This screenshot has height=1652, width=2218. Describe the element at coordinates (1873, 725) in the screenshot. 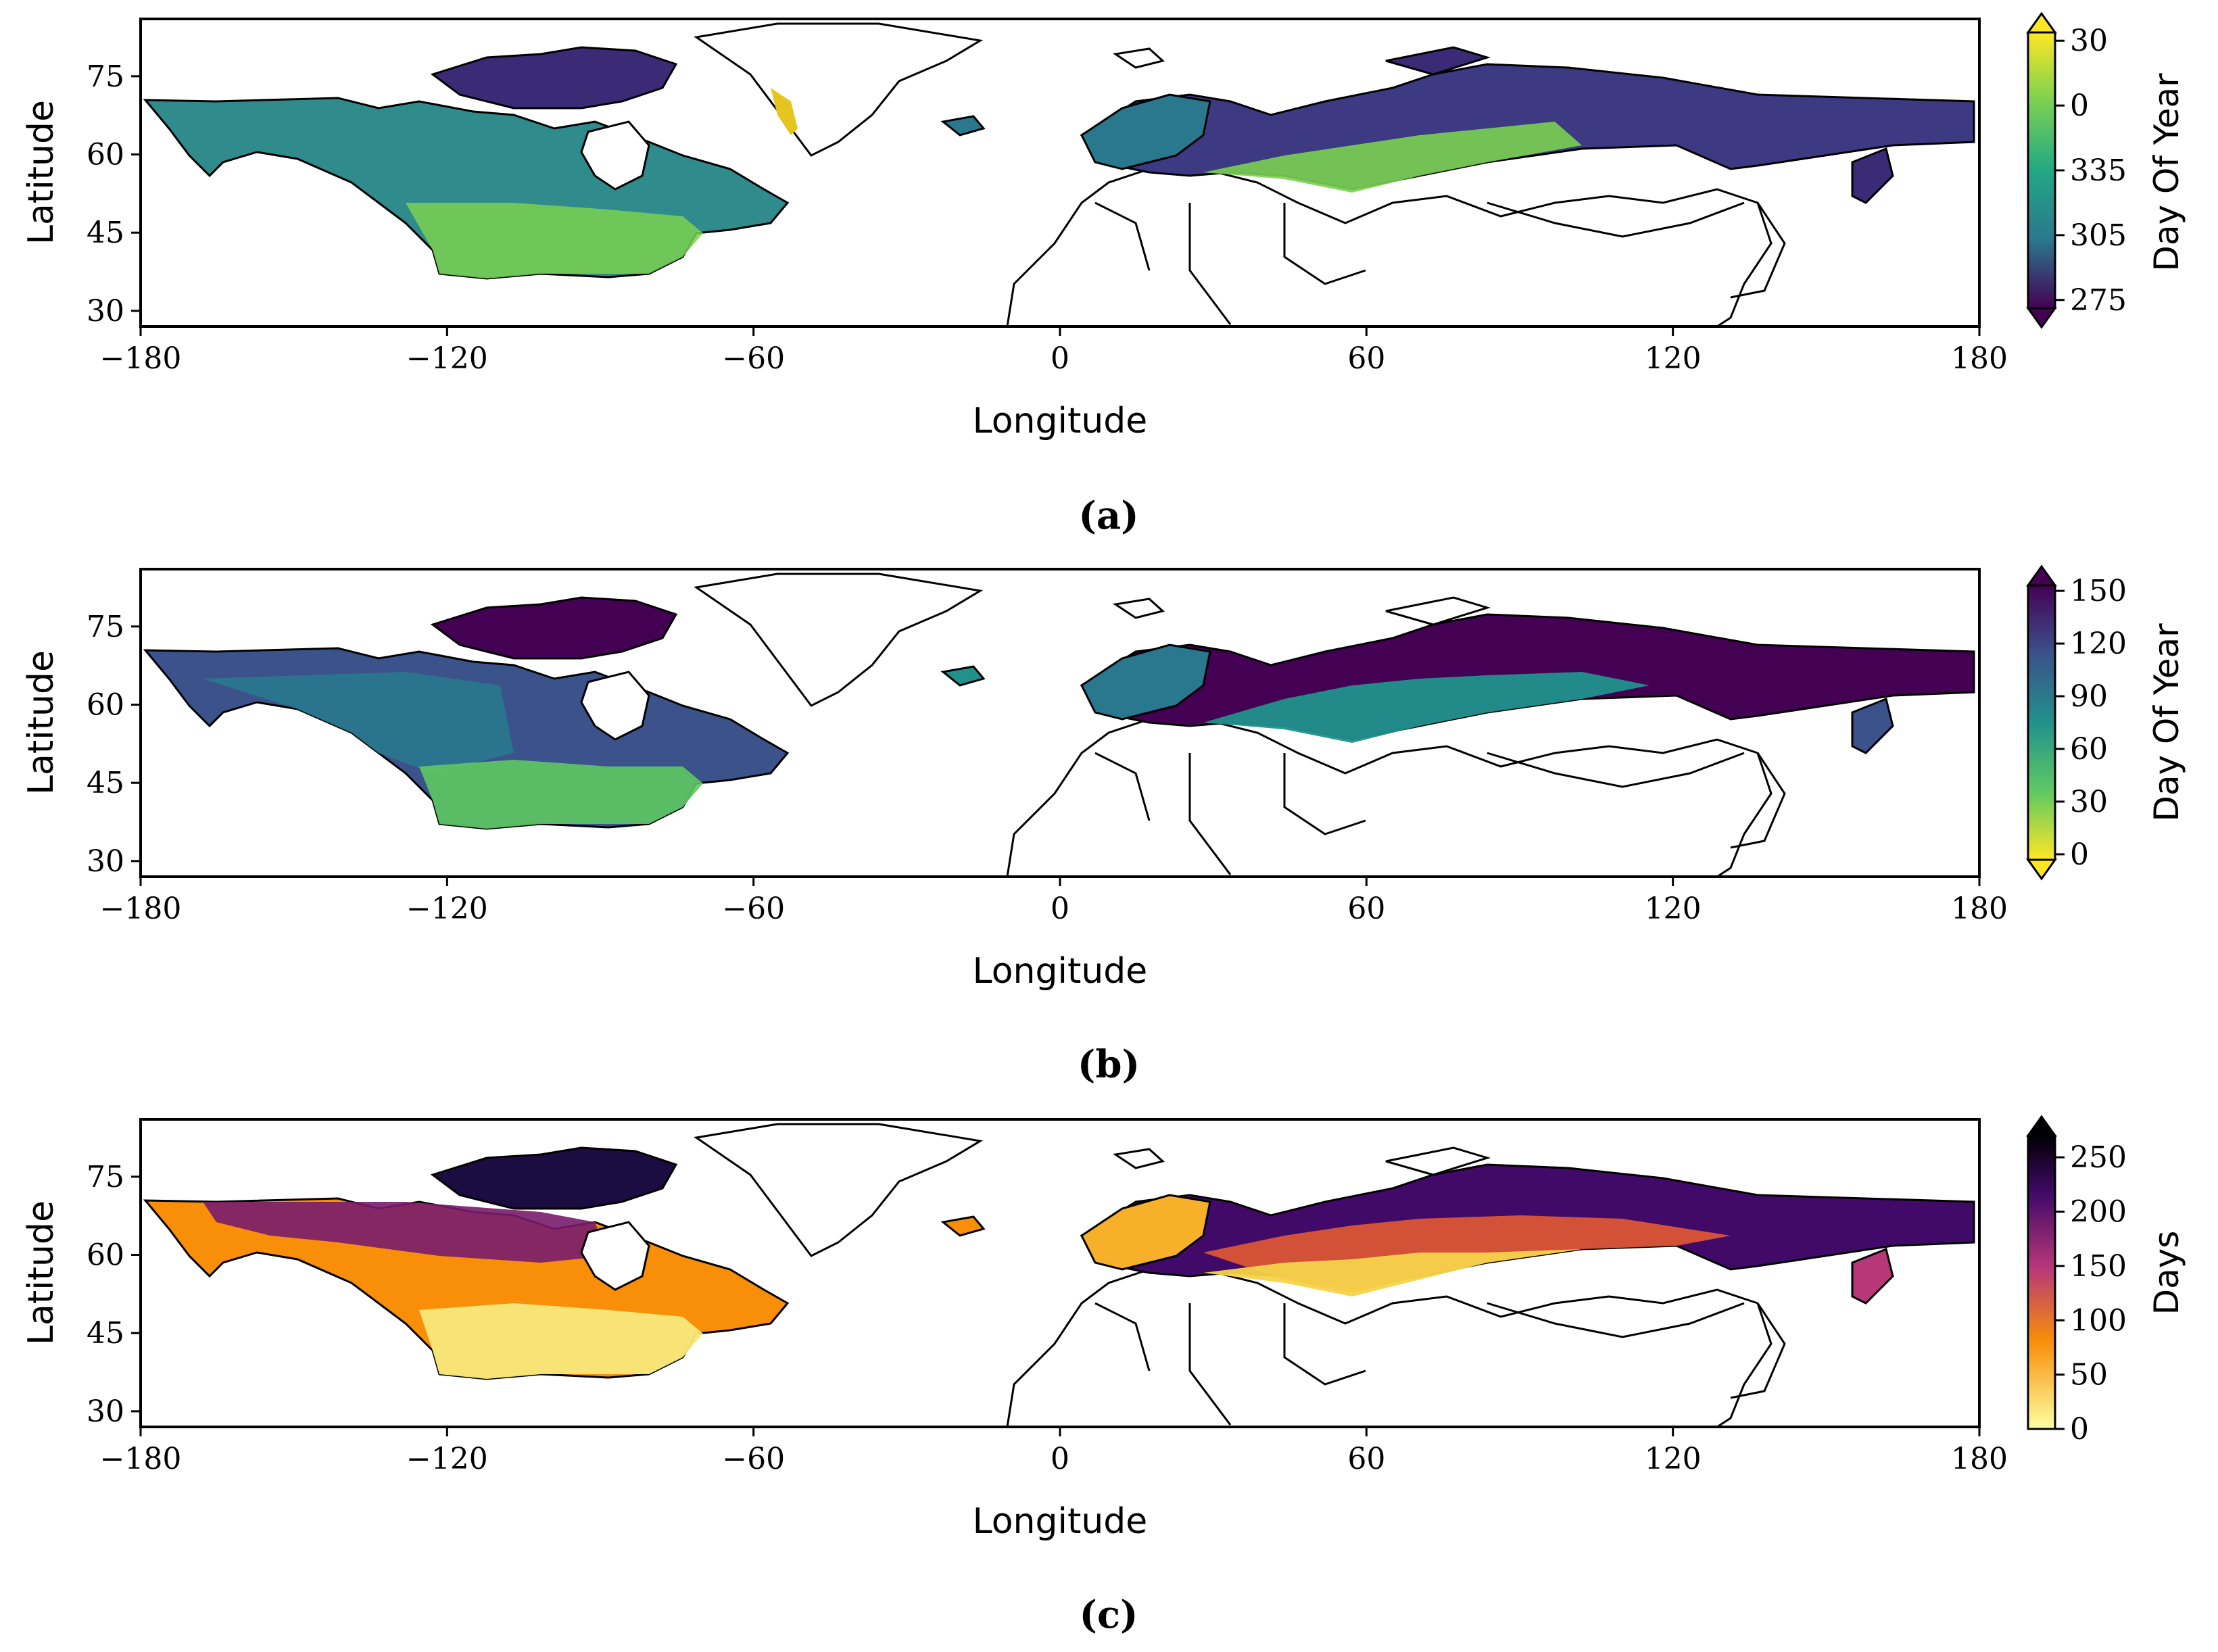

I see `kamchatka-b` at that location.